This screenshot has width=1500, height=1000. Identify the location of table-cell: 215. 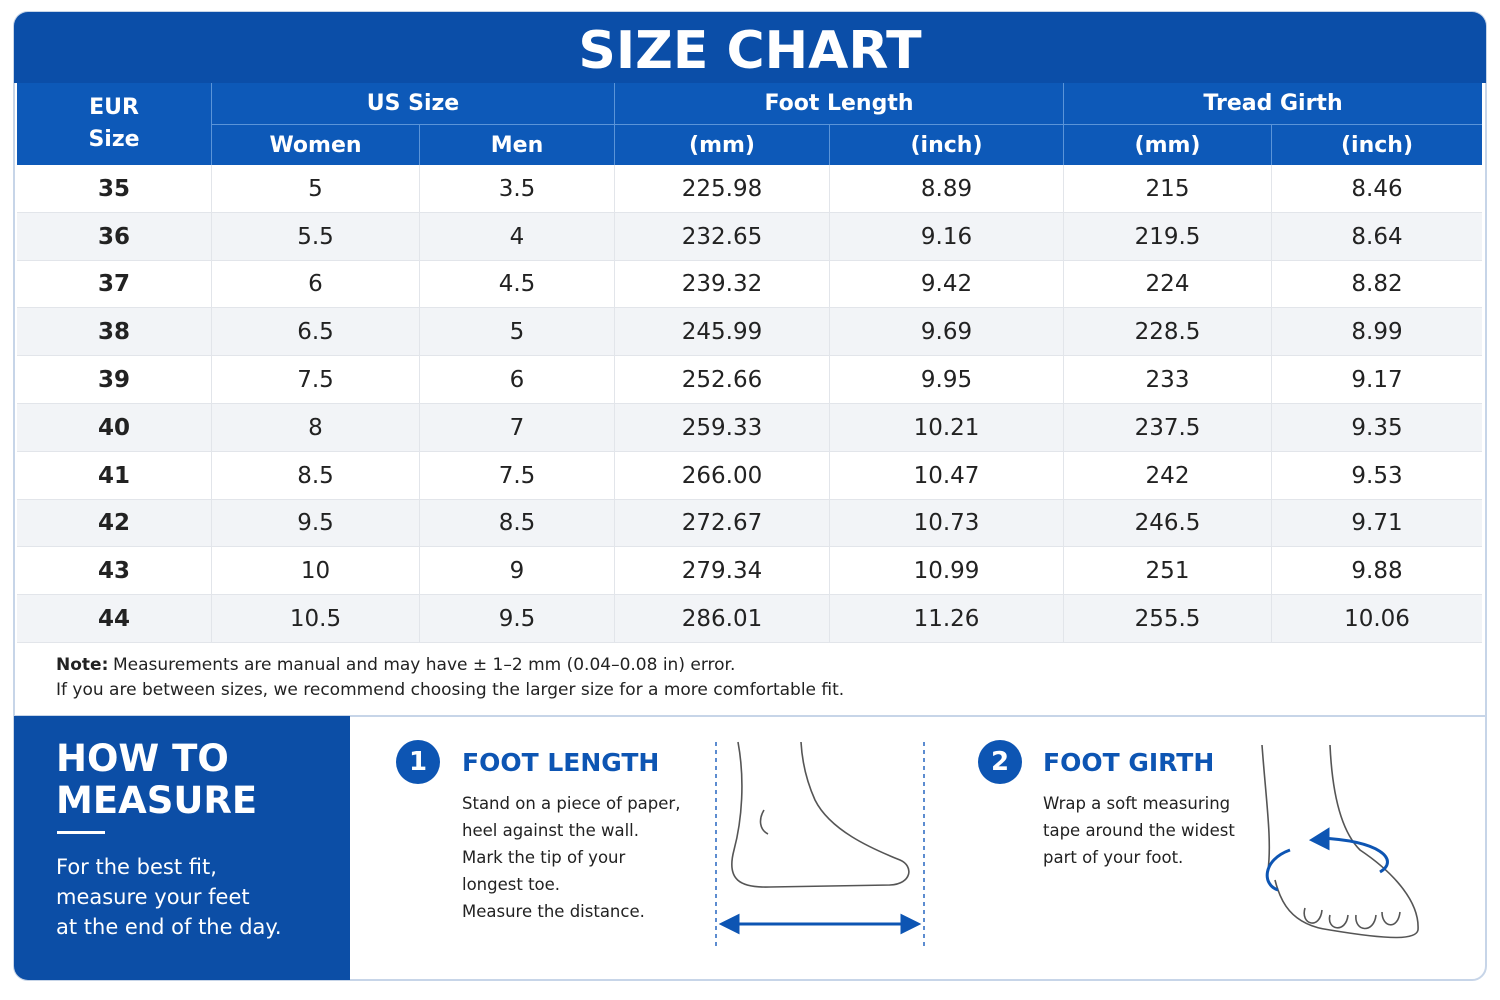
(1167, 189).